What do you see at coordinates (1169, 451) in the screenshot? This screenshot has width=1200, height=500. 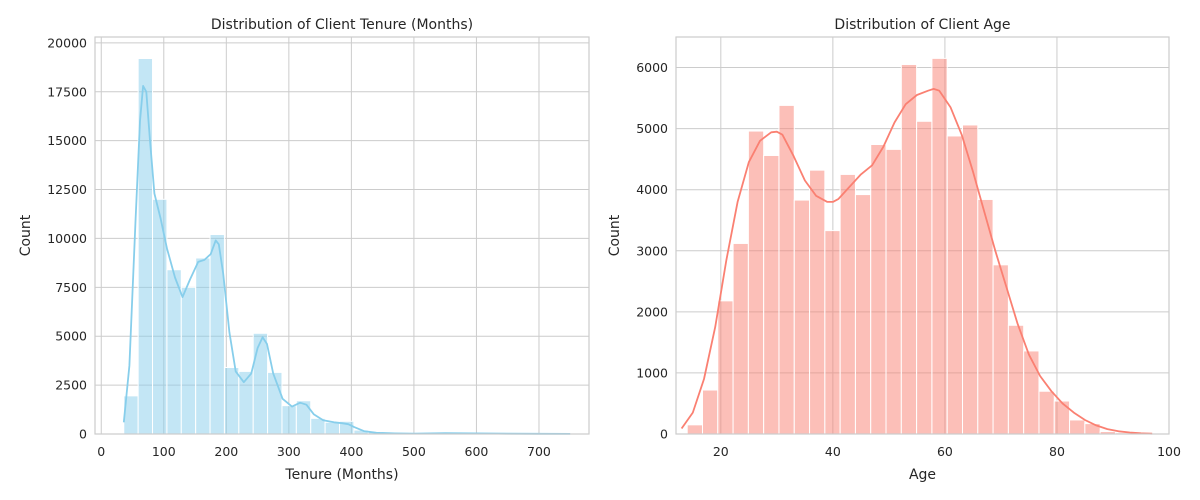 I see `age-x-tick-label: 100` at bounding box center [1169, 451].